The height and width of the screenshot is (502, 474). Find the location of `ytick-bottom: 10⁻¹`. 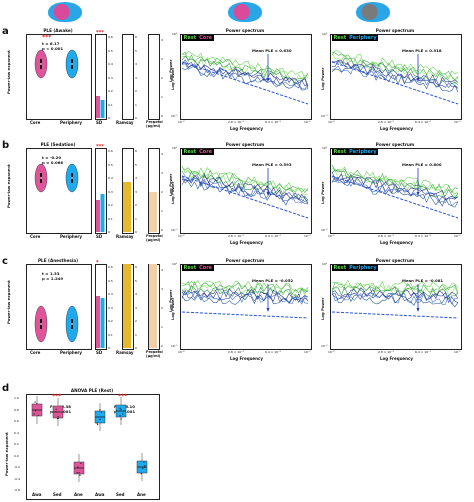

ytick-bottom: 10⁻¹ is located at coordinates (174, 230).